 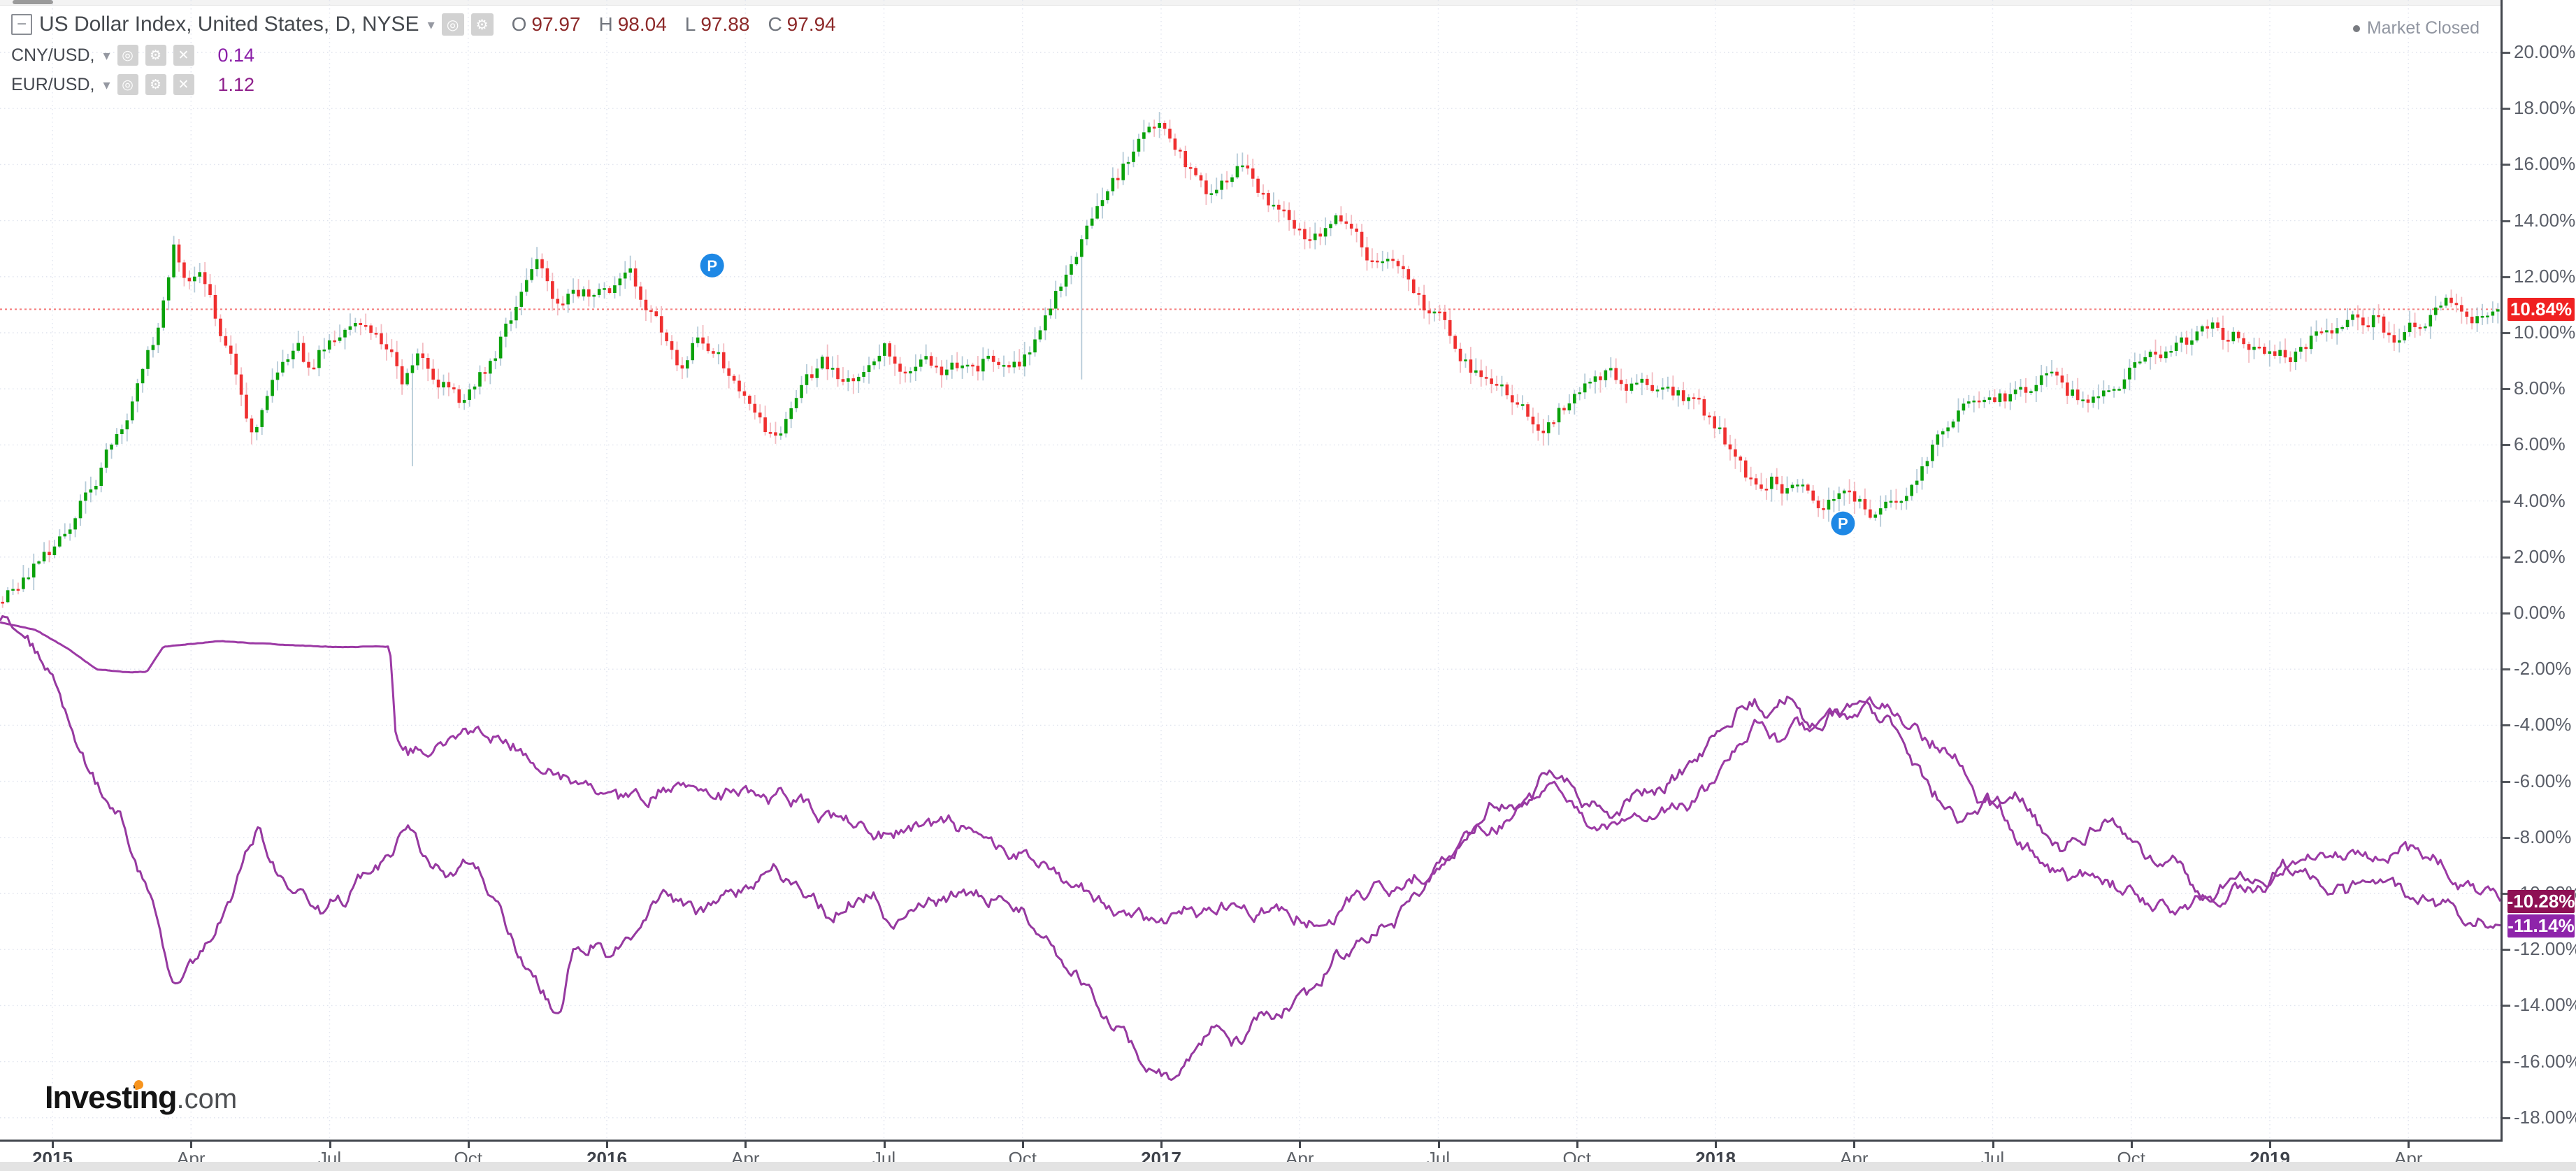 What do you see at coordinates (2540, 388) in the screenshot?
I see `price-tick-label: 8.00%` at bounding box center [2540, 388].